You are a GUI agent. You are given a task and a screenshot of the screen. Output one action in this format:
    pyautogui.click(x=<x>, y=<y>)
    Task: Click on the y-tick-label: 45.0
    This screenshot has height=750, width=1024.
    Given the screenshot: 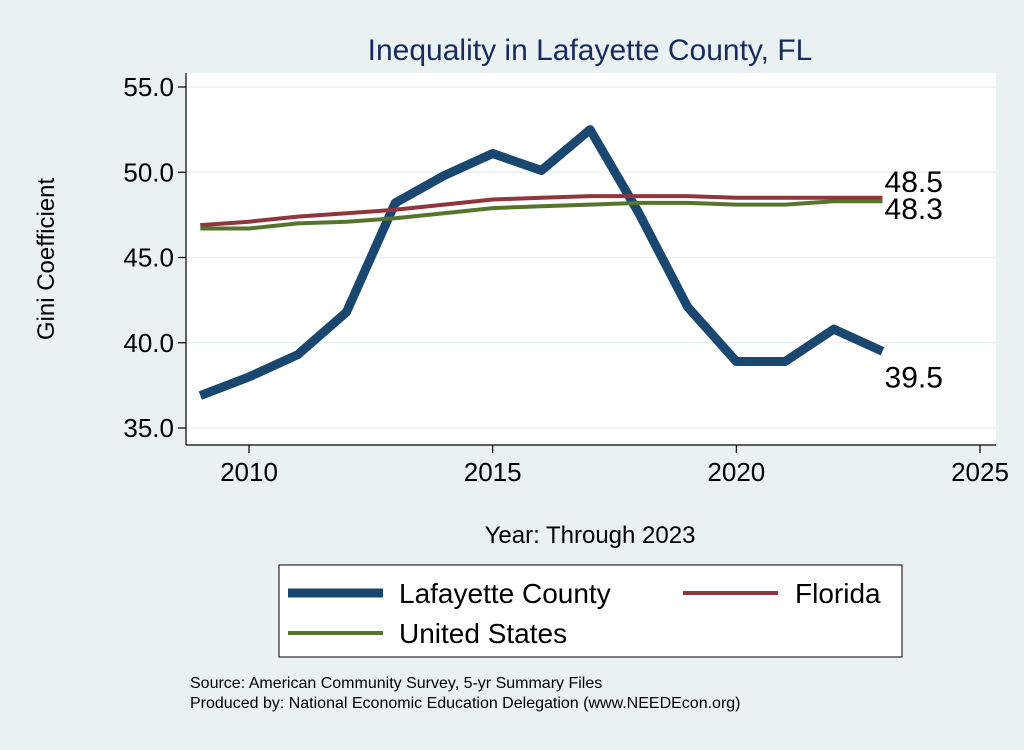 What is the action you would take?
    pyautogui.click(x=148, y=258)
    